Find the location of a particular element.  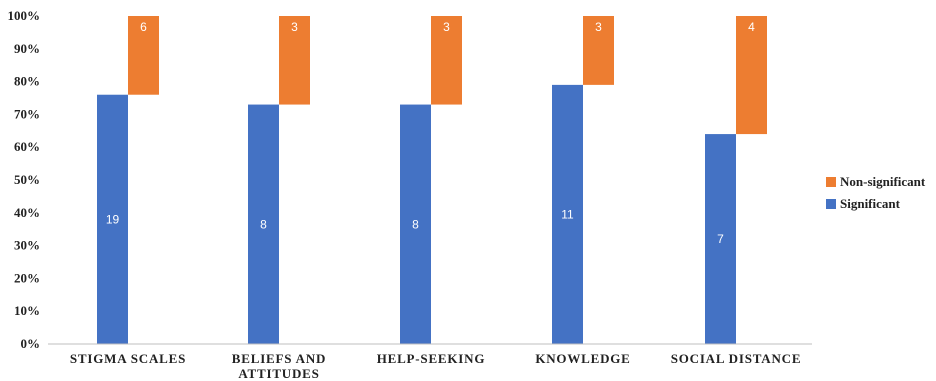

y-tick-label: 10% is located at coordinates (27, 310).